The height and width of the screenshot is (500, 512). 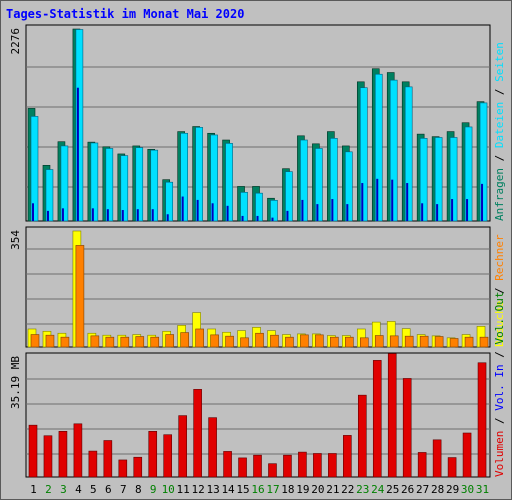 I want to click on x-tick-label: 12, so click(x=198, y=489).